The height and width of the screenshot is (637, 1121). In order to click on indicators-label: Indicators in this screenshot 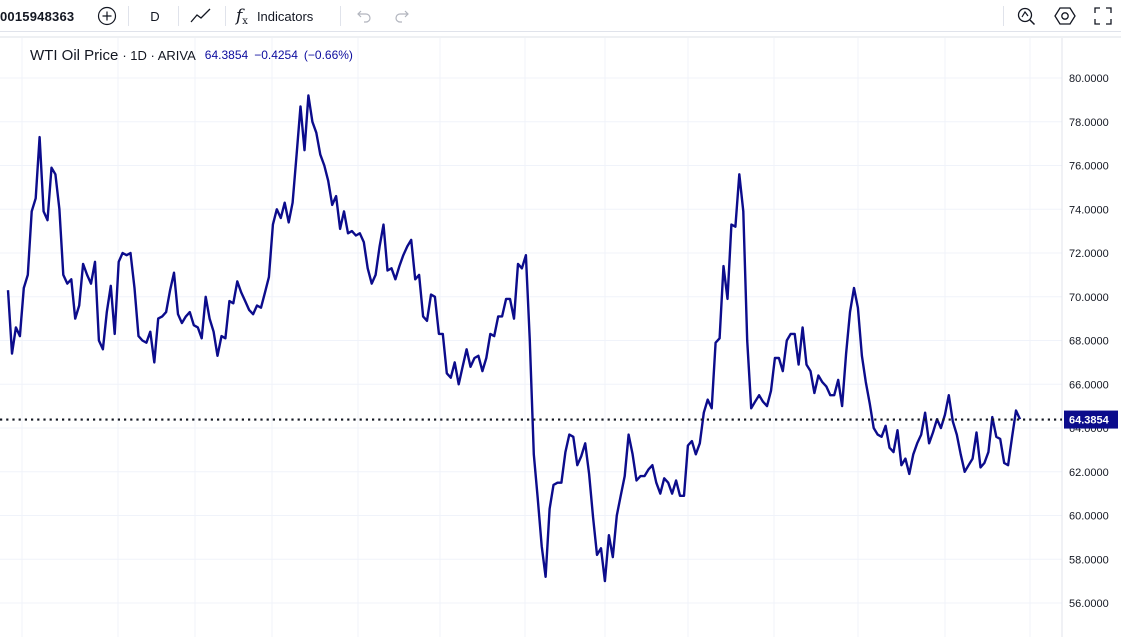, I will do `click(285, 16)`.